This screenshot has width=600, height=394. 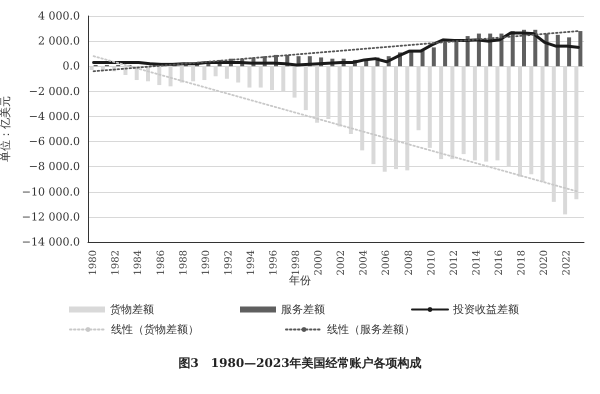 What do you see at coordinates (364, 263) in the screenshot?
I see `x-tick-label: 2004` at bounding box center [364, 263].